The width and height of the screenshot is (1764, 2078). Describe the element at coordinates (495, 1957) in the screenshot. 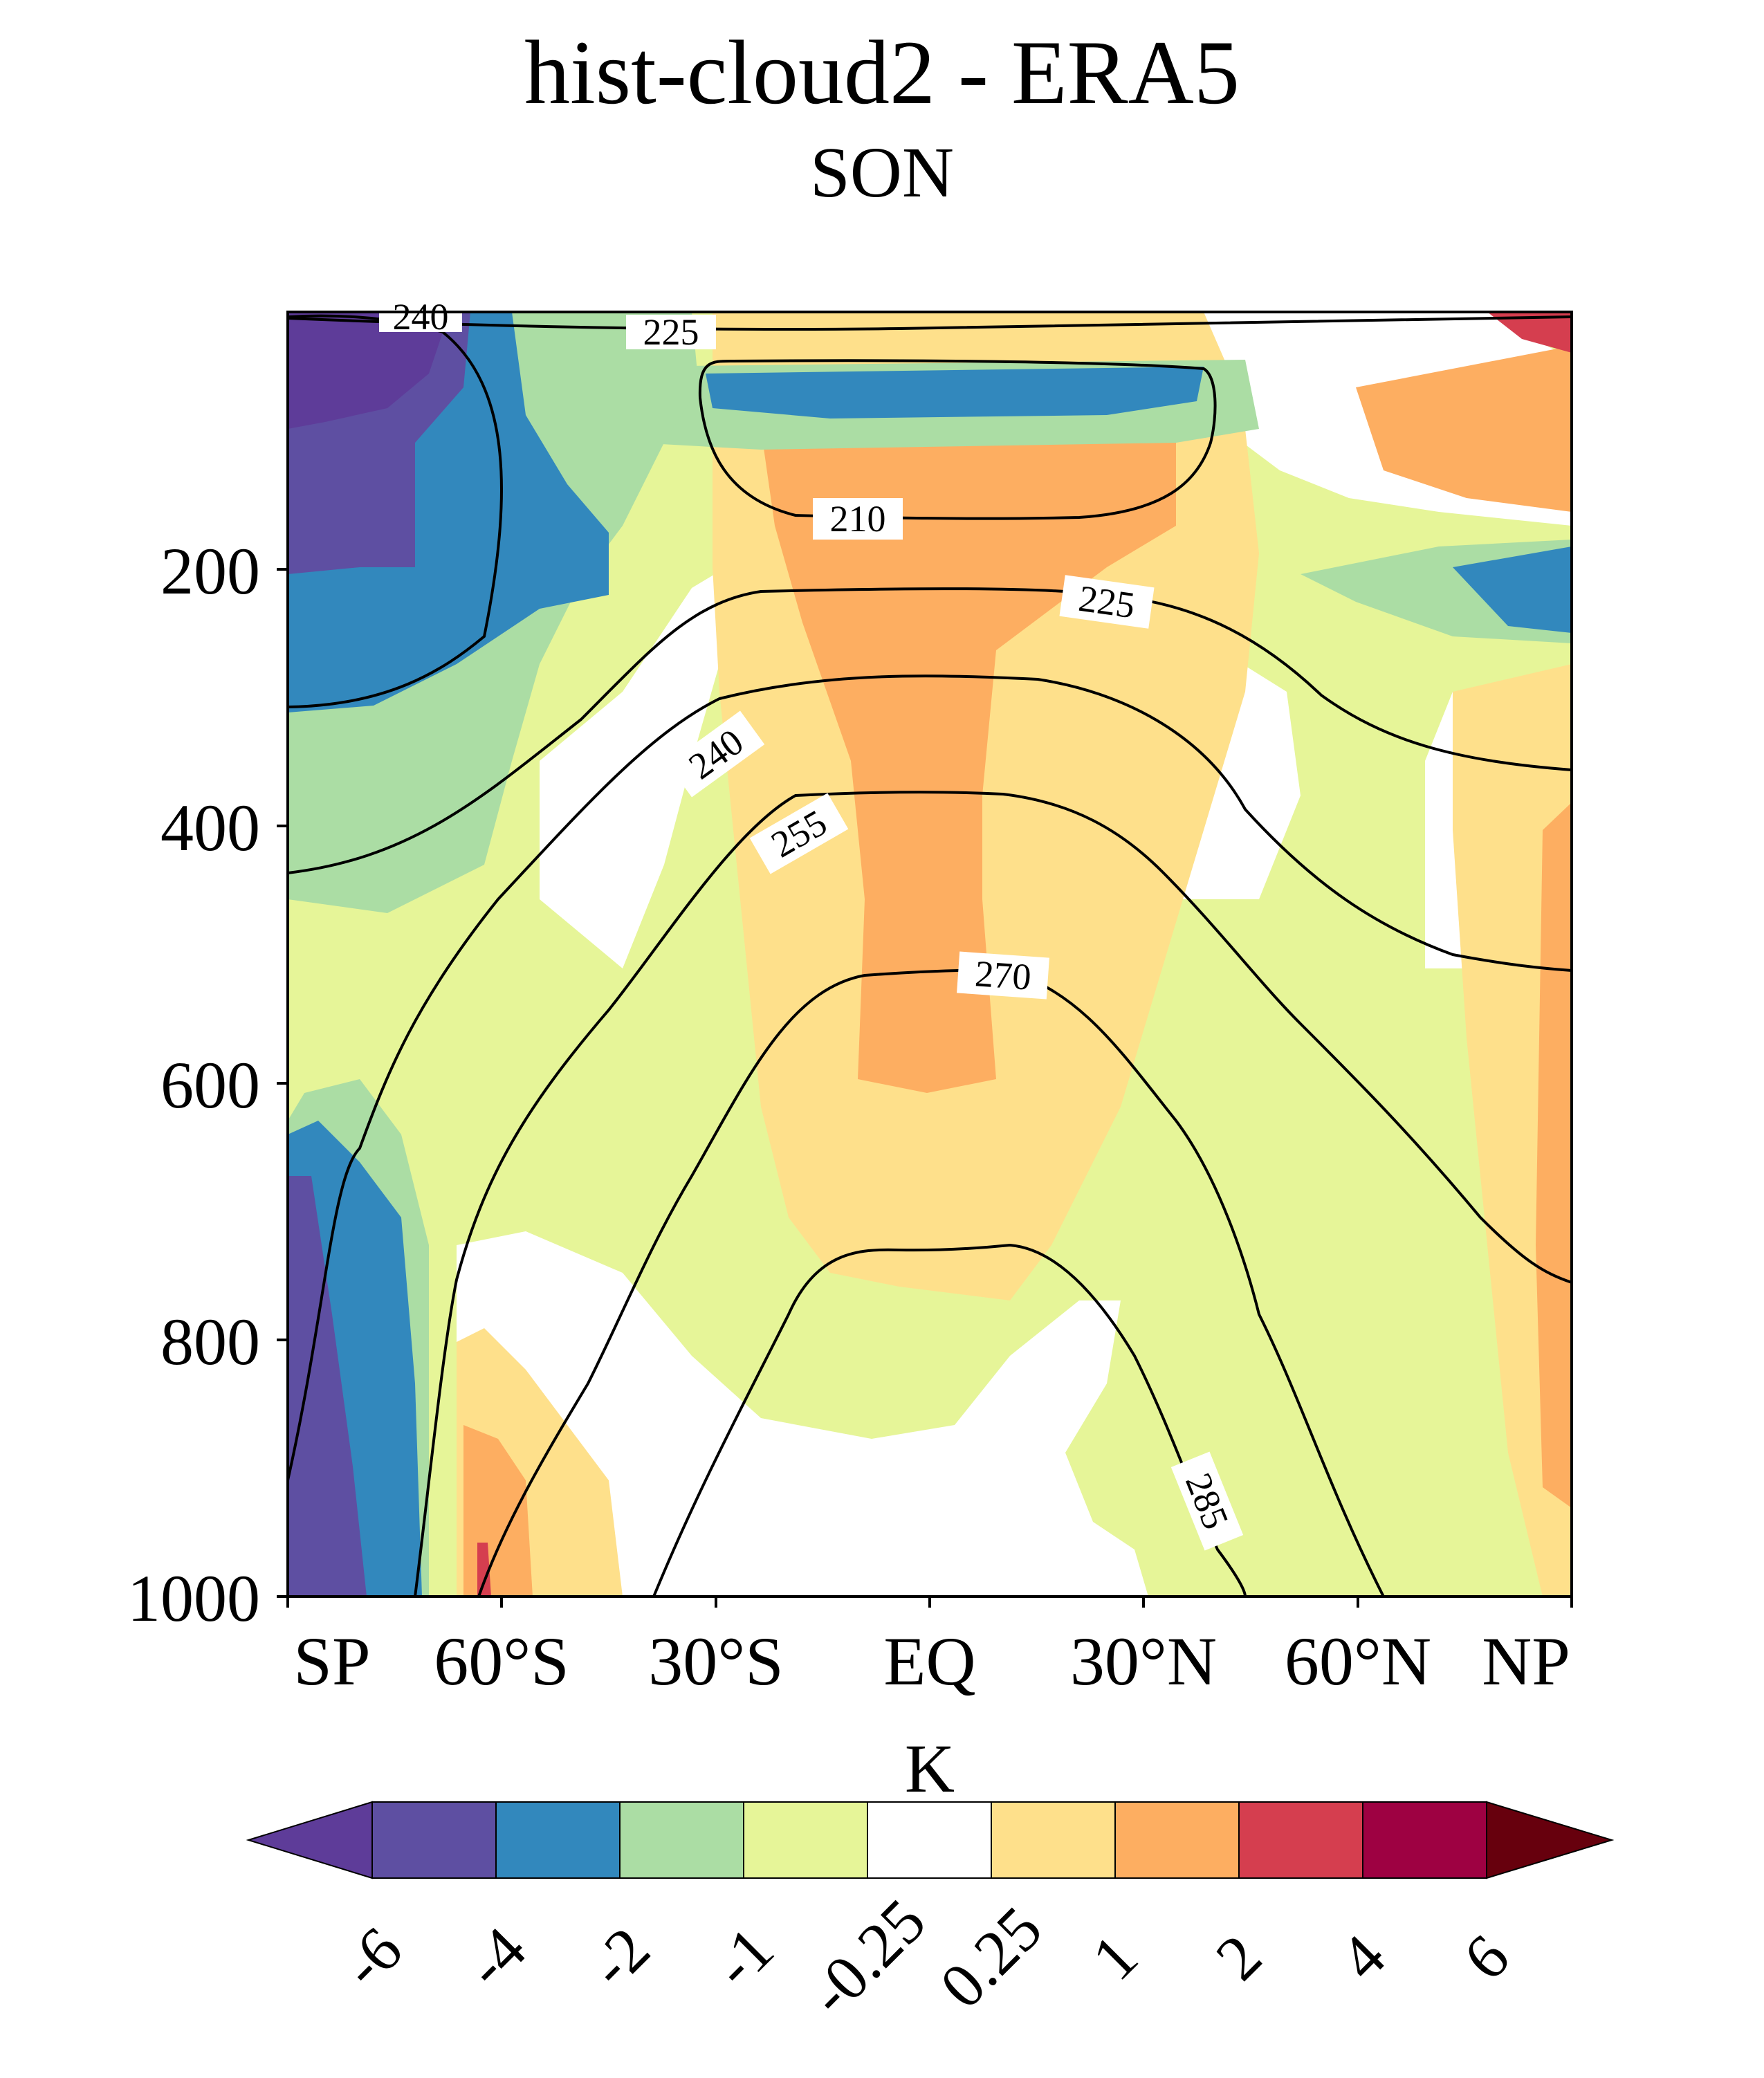

I see `colorbar-tick-label: -4` at that location.